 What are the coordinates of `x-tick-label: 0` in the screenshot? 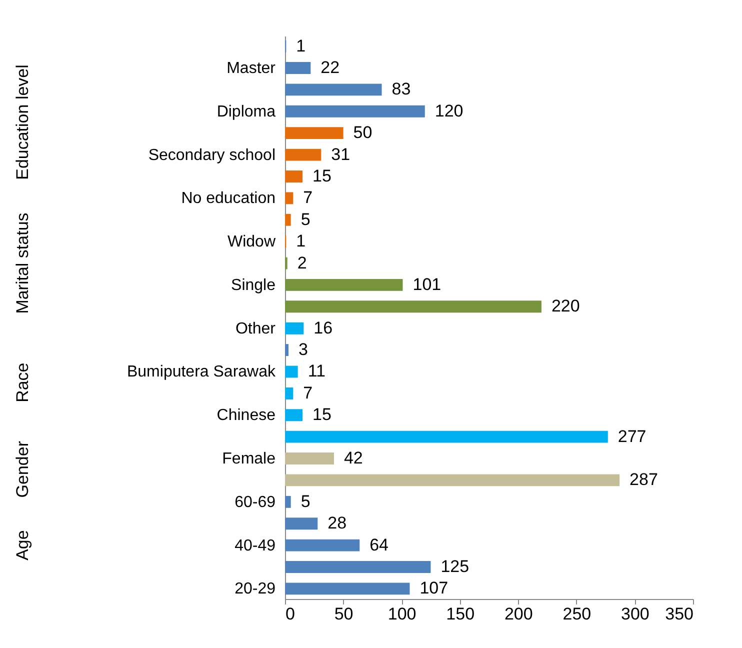 It's located at (290, 614).